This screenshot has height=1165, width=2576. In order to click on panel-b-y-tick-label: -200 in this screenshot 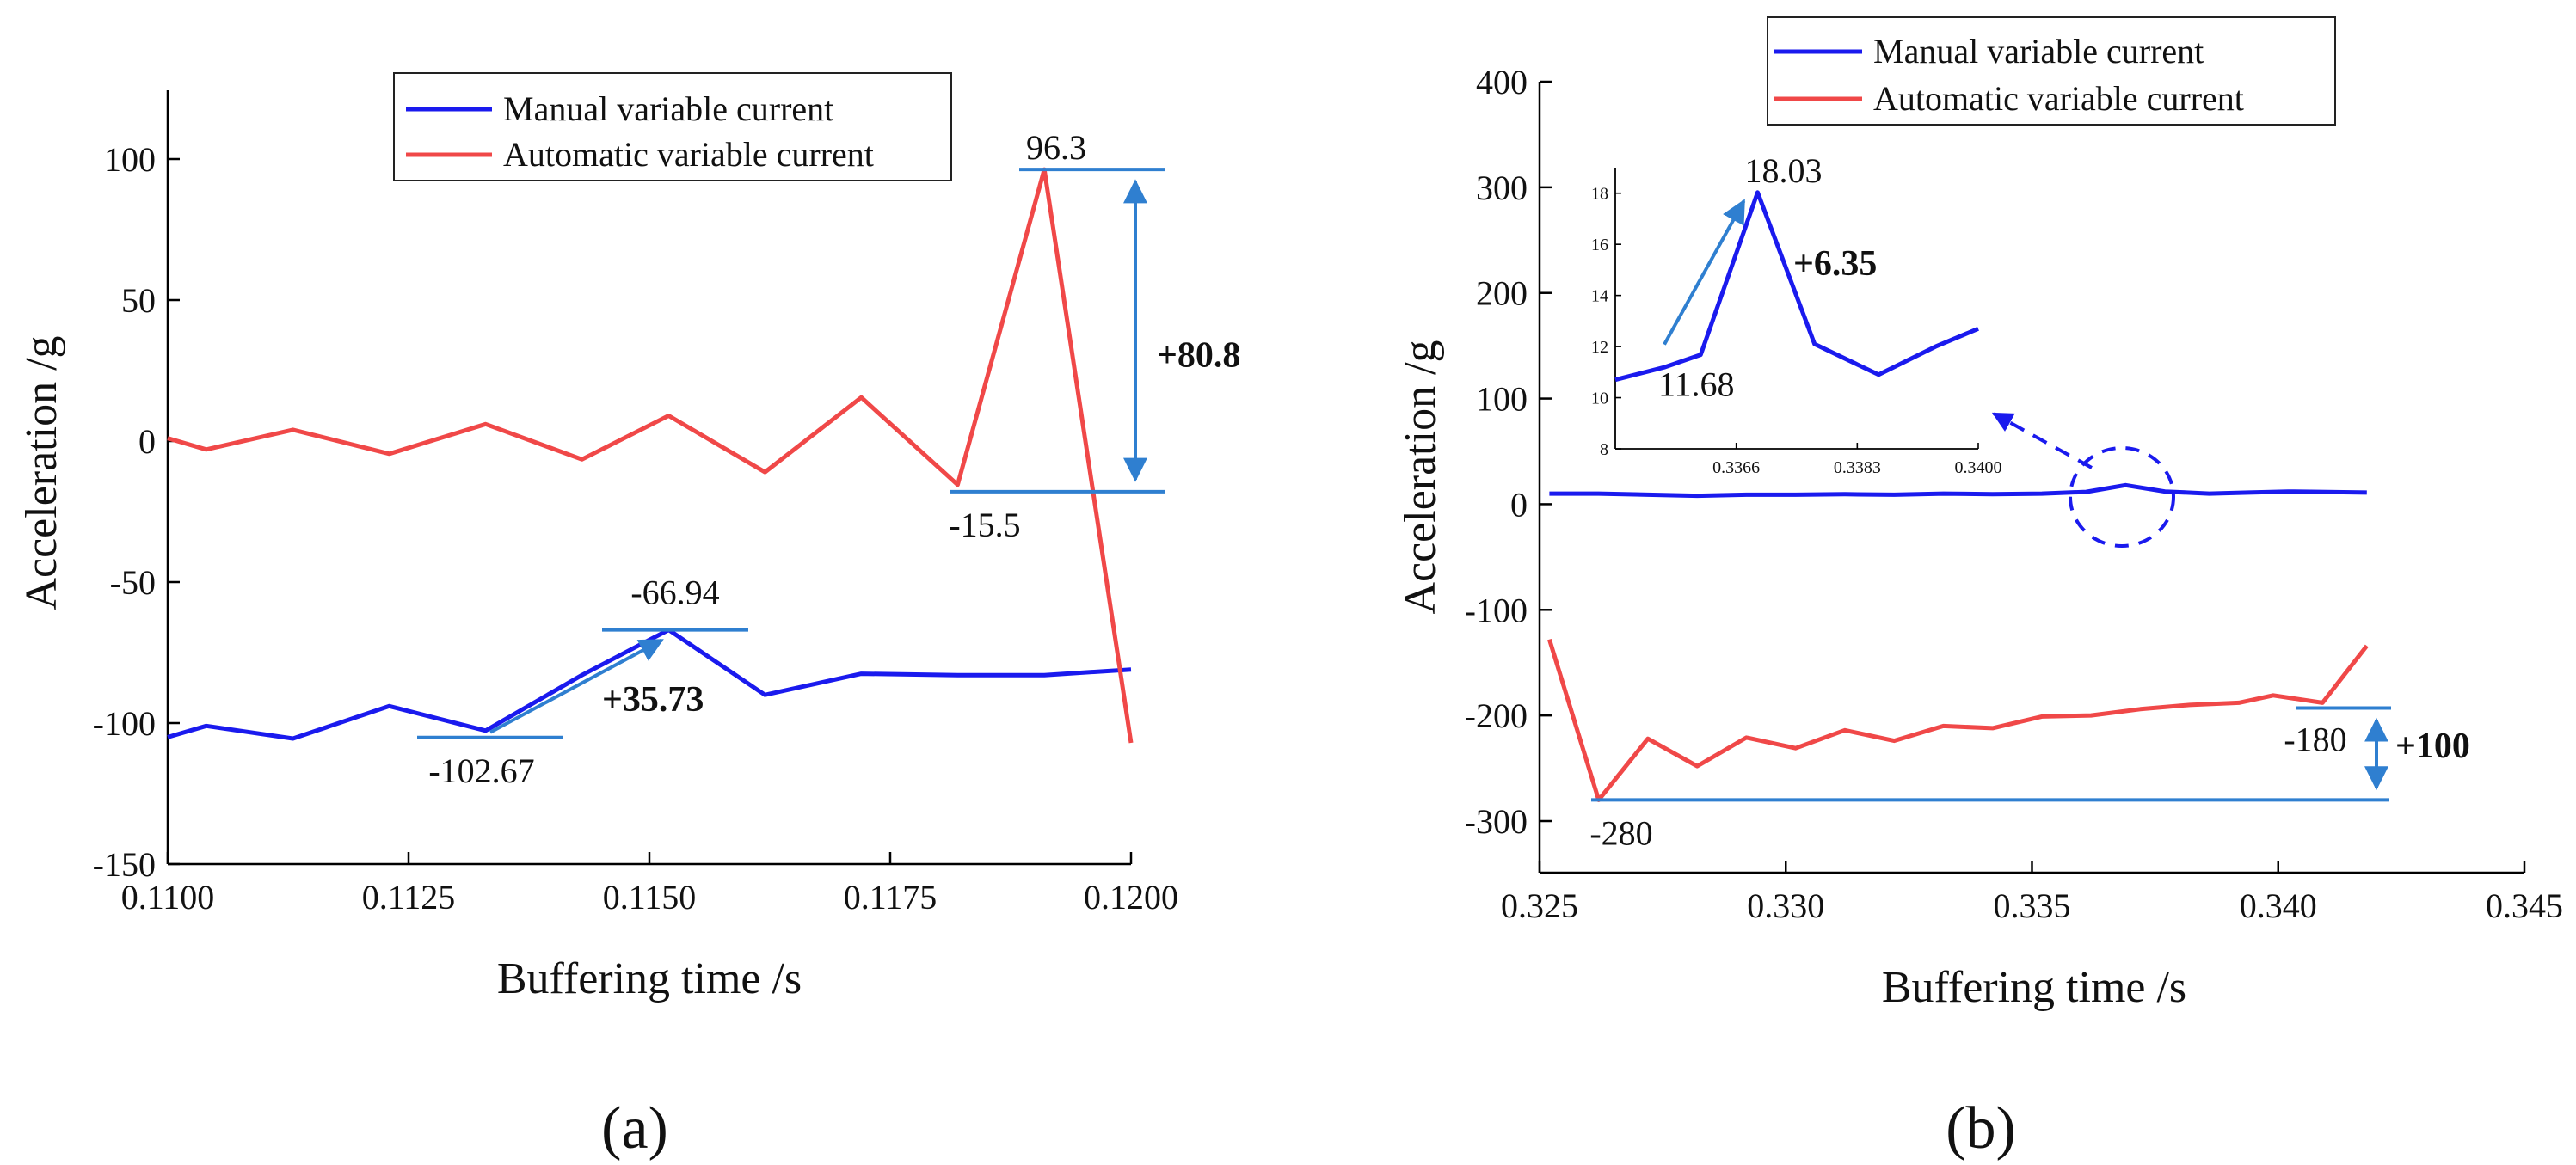, I will do `click(1496, 715)`.